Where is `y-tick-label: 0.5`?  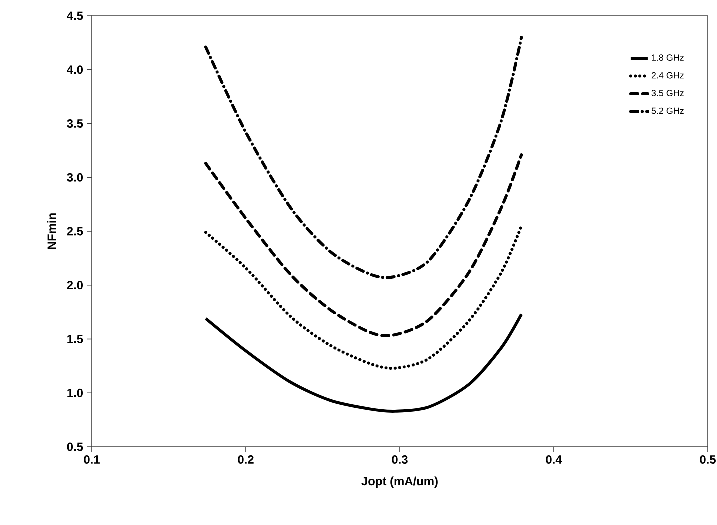
y-tick-label: 0.5 is located at coordinates (75, 447).